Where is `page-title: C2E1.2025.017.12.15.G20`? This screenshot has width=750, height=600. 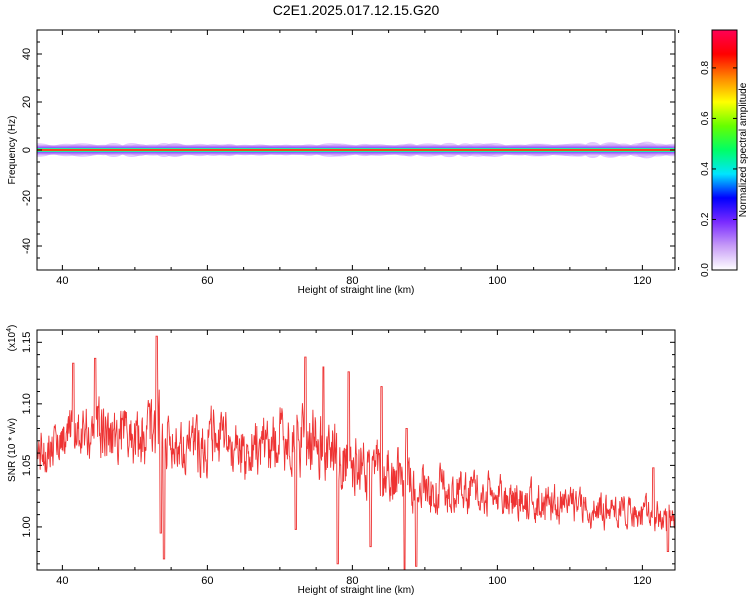
page-title: C2E1.2025.017.12.15.G20 is located at coordinates (356, 10).